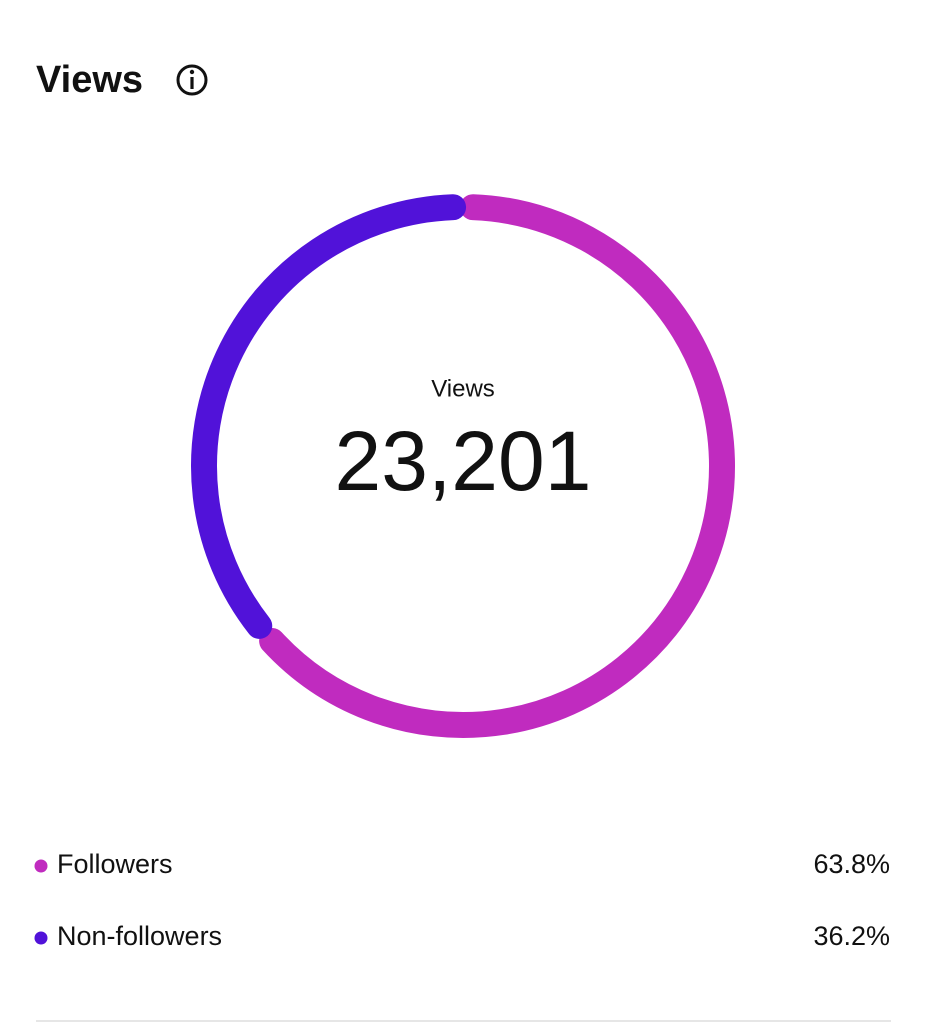  I want to click on chart-title: Views, so click(89, 80).